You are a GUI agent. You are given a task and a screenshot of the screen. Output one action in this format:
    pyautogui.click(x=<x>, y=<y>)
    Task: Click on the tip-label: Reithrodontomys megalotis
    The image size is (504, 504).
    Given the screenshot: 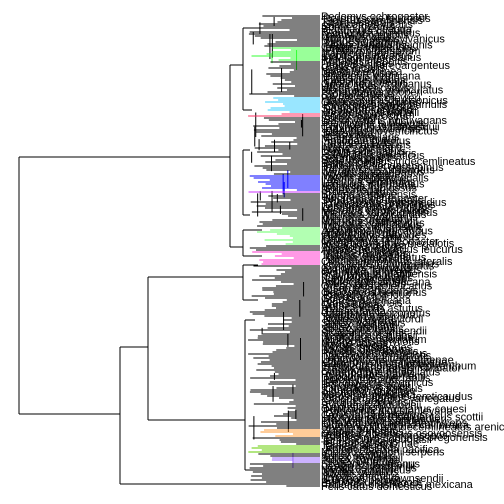 What is the action you would take?
    pyautogui.click(x=388, y=244)
    